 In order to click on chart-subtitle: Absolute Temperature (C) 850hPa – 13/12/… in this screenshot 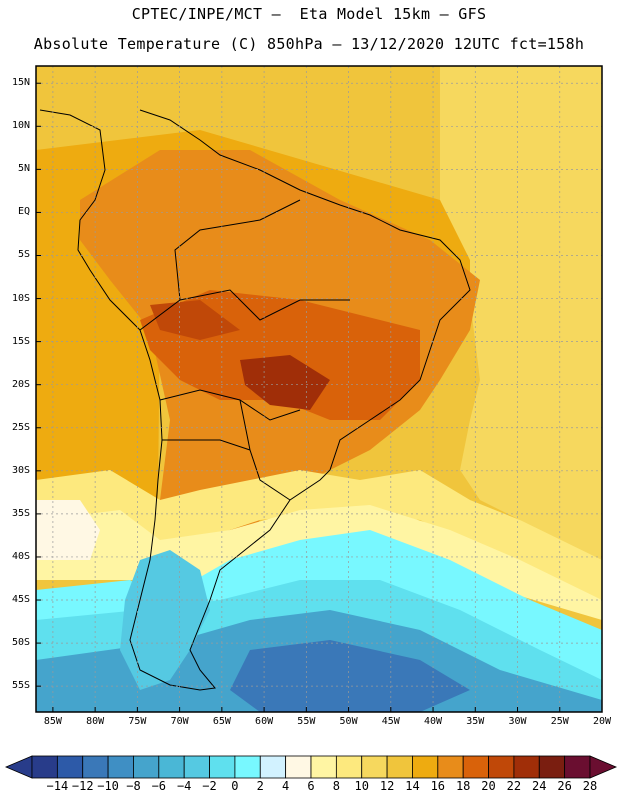, I will do `click(309, 44)`.